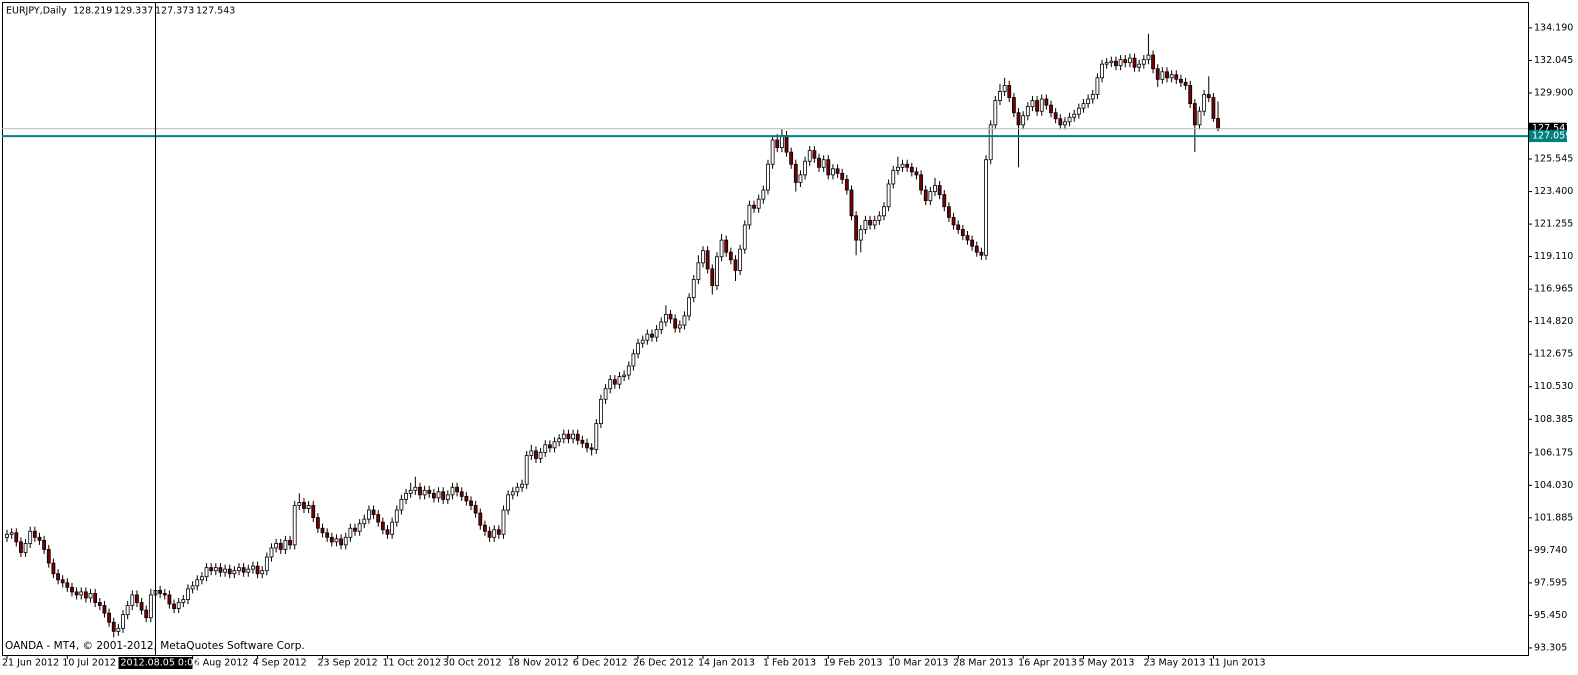 This screenshot has height=675, width=1578. I want to click on x-tick-label: 30 Oct 2012, so click(472, 663).